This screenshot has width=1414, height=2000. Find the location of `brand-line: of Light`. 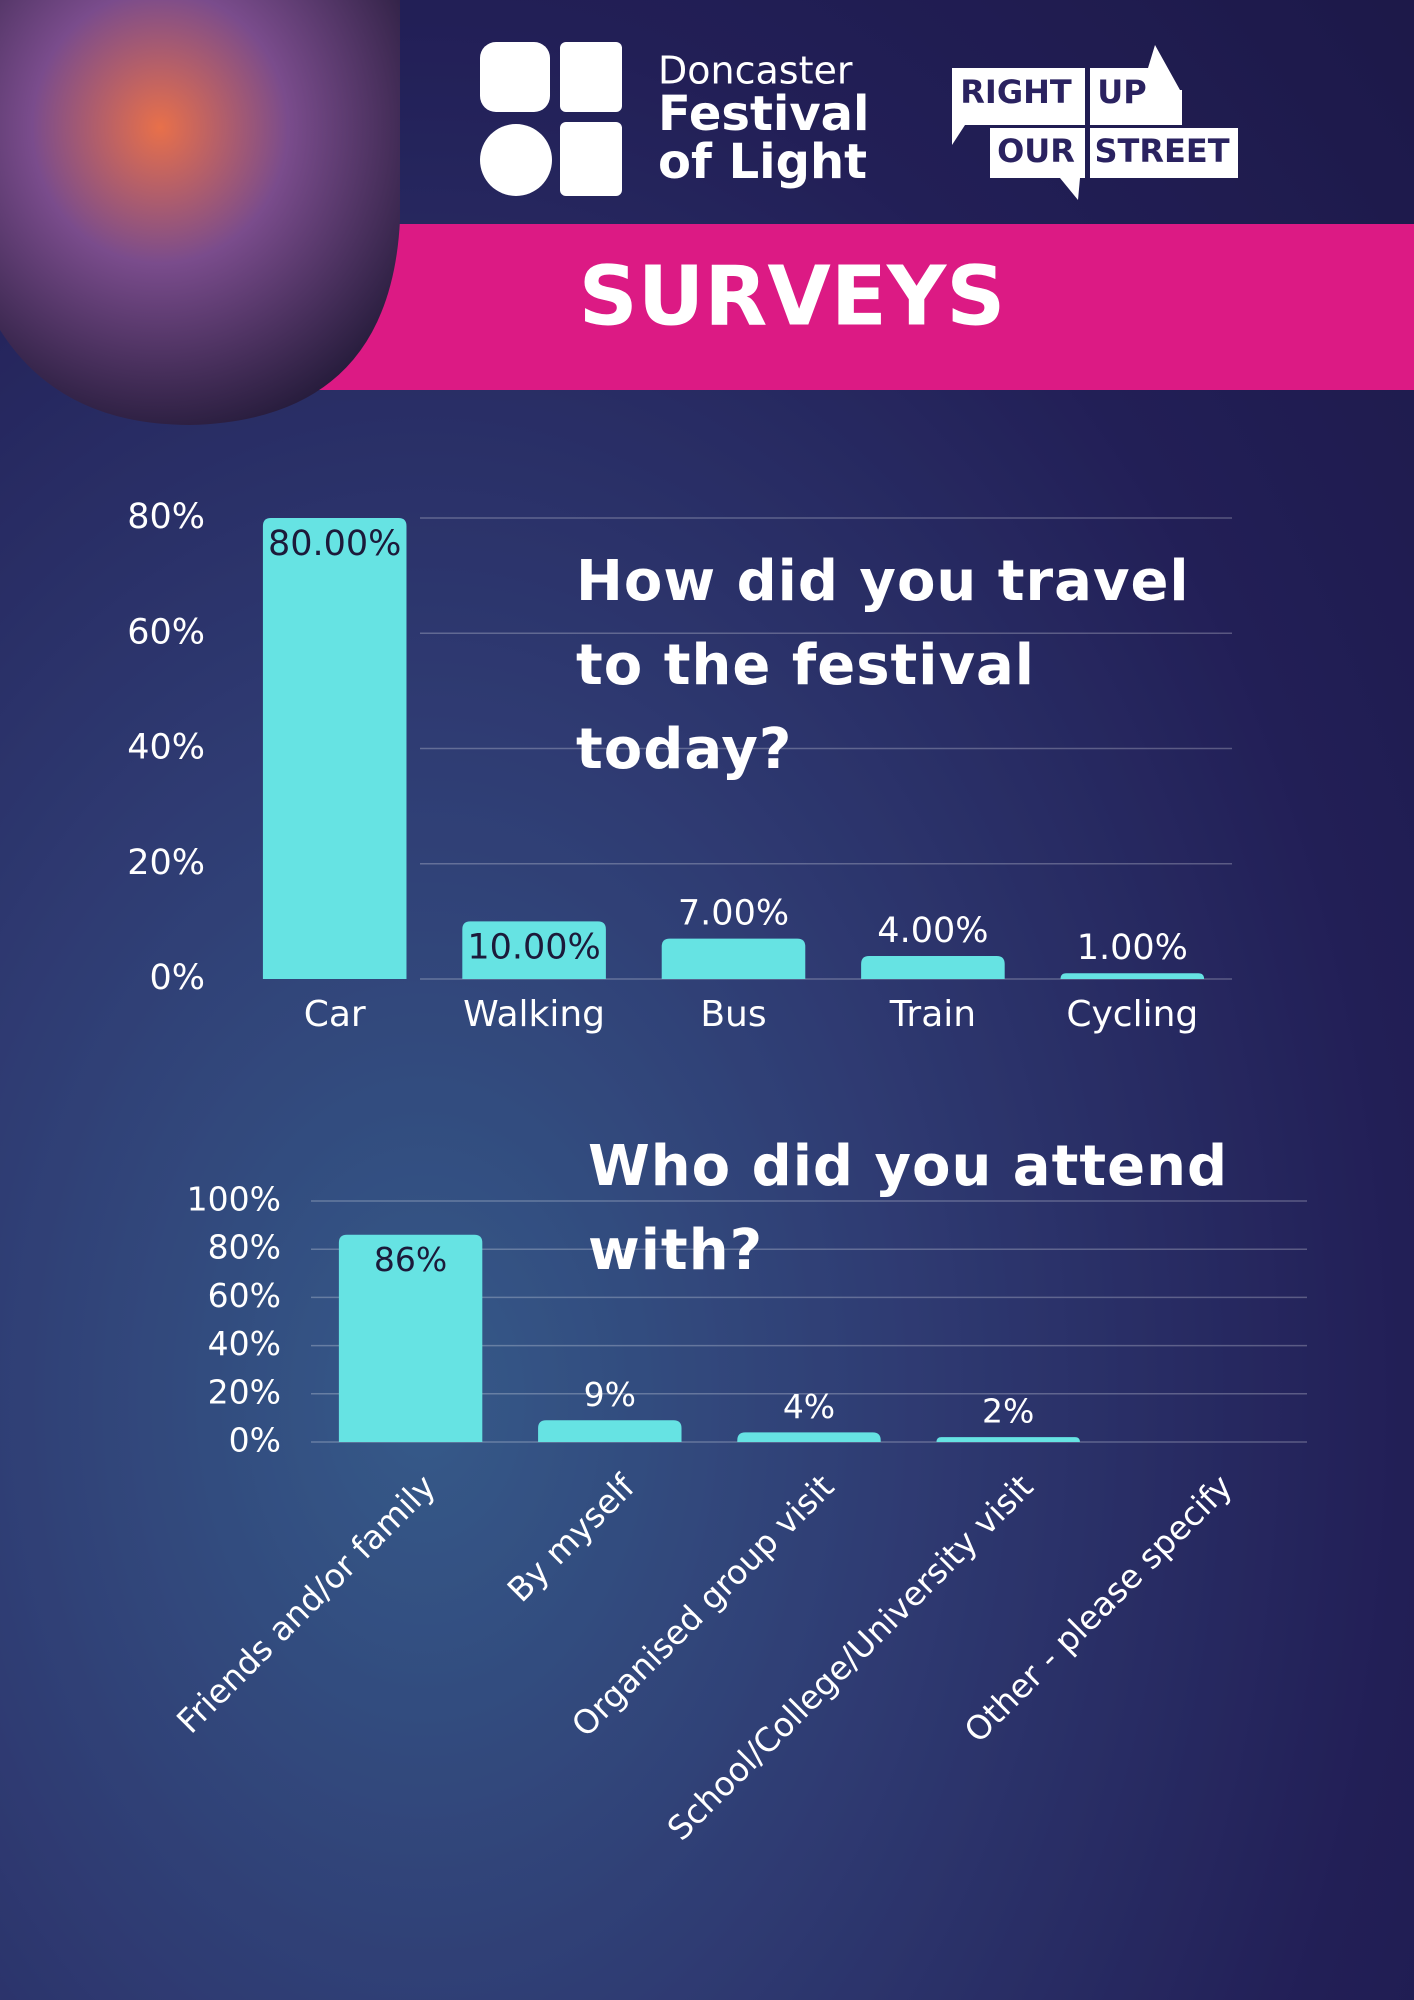

brand-line: of Light is located at coordinates (762, 162).